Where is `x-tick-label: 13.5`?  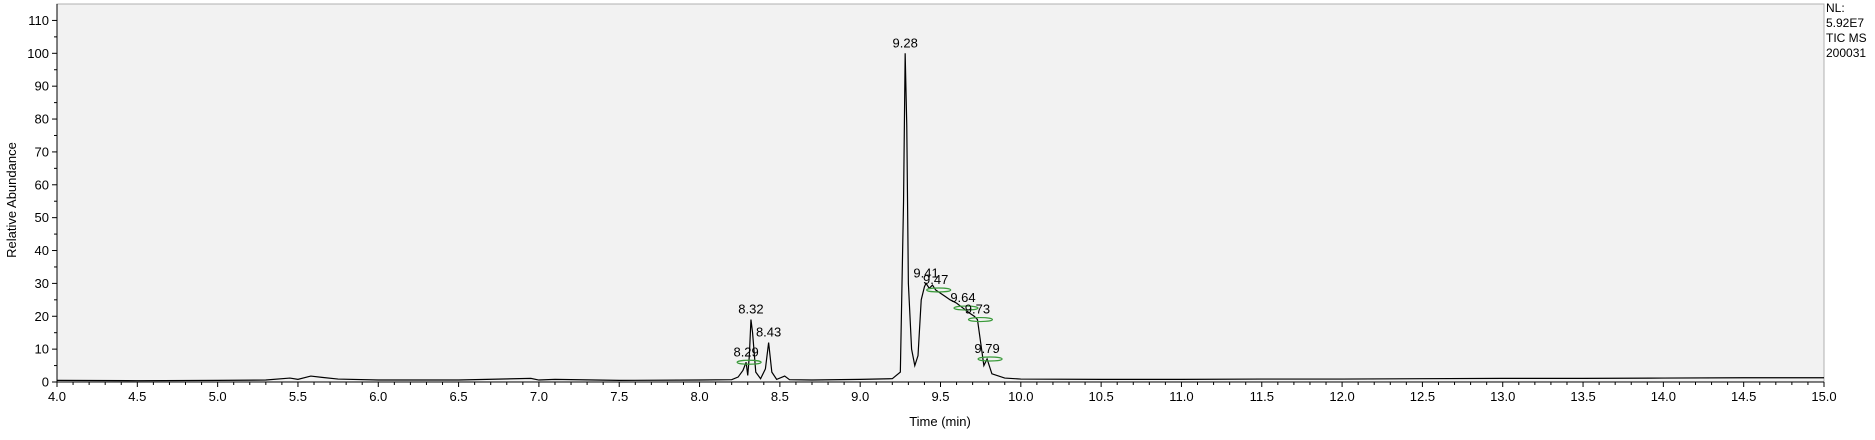
x-tick-label: 13.5 is located at coordinates (1582, 396).